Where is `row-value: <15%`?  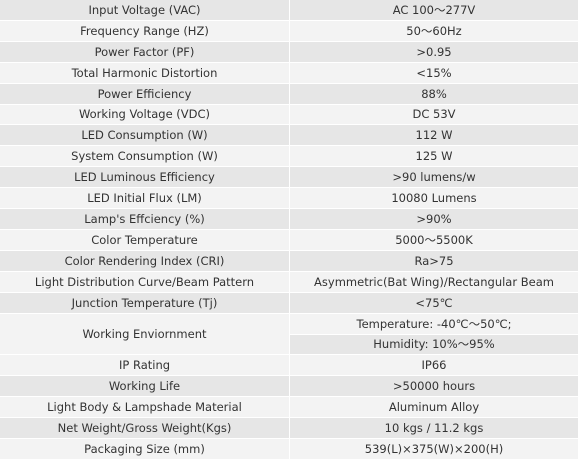
row-value: <15% is located at coordinates (434, 73).